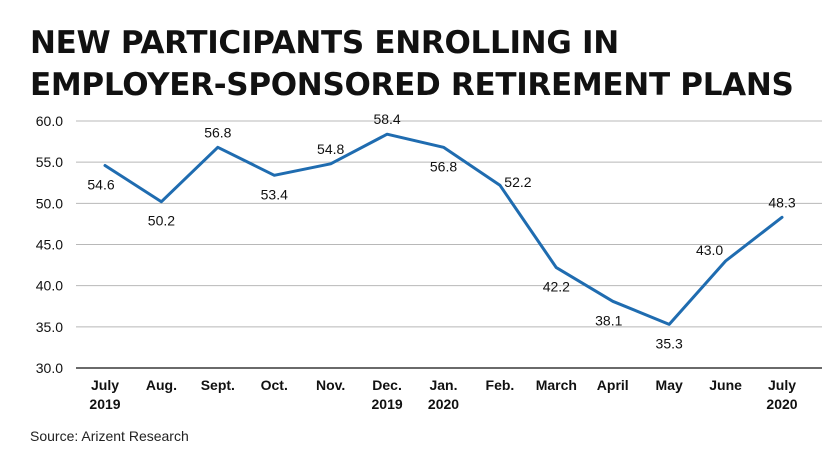 The height and width of the screenshot is (471, 840). Describe the element at coordinates (161, 221) in the screenshot. I see `data-label: 50.2` at that location.